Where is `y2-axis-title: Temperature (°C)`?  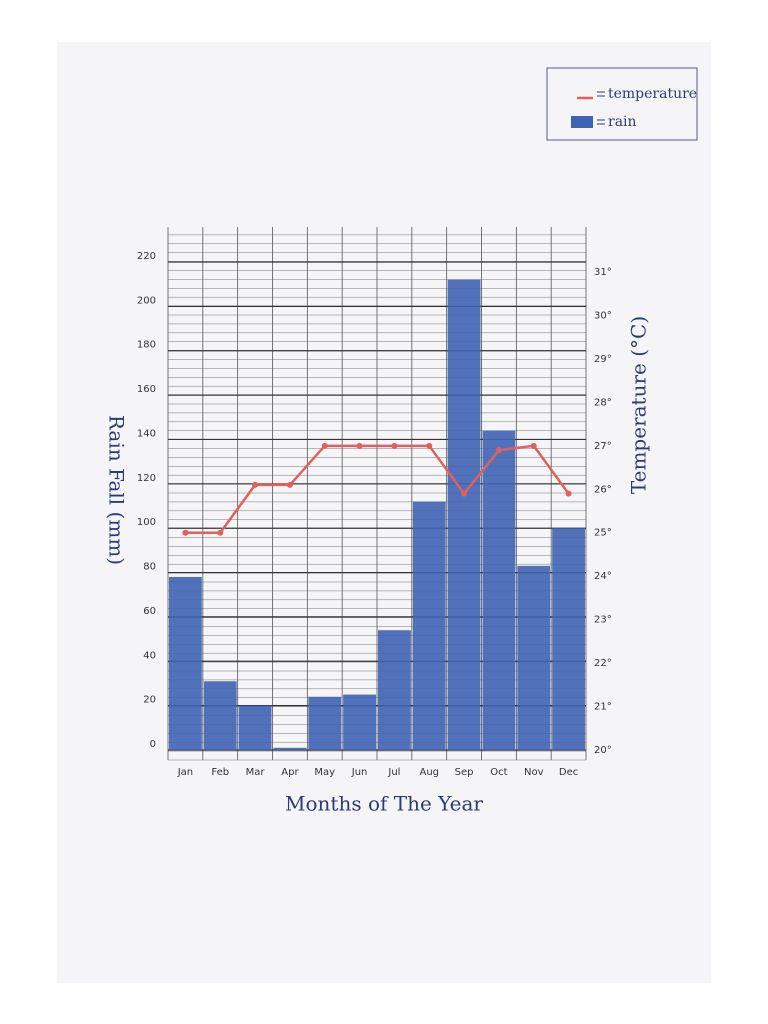 y2-axis-title: Temperature (°C) is located at coordinates (639, 405).